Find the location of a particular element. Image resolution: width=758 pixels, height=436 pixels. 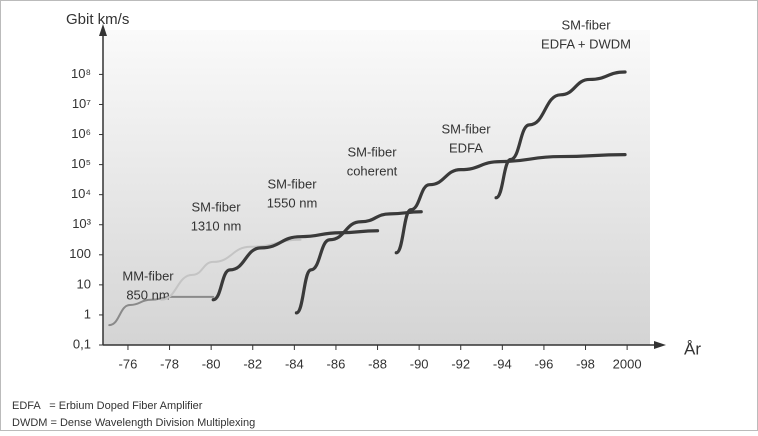

x-arrow is located at coordinates (660, 345).